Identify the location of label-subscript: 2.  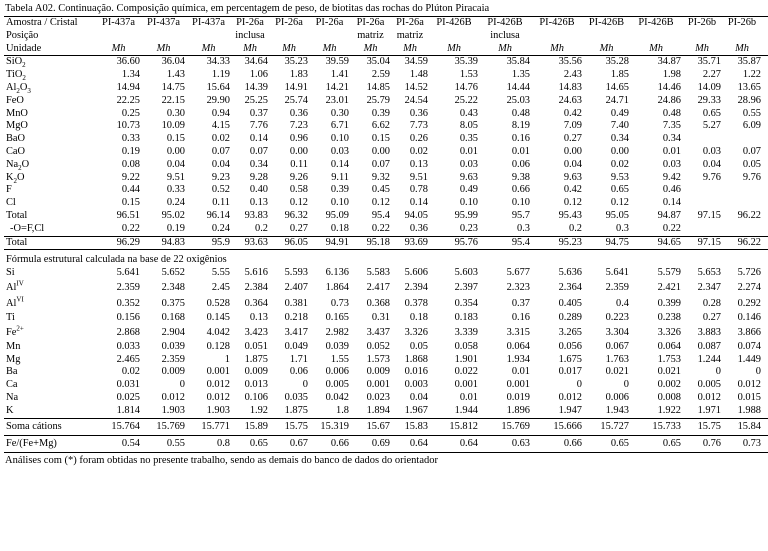
(15, 180).